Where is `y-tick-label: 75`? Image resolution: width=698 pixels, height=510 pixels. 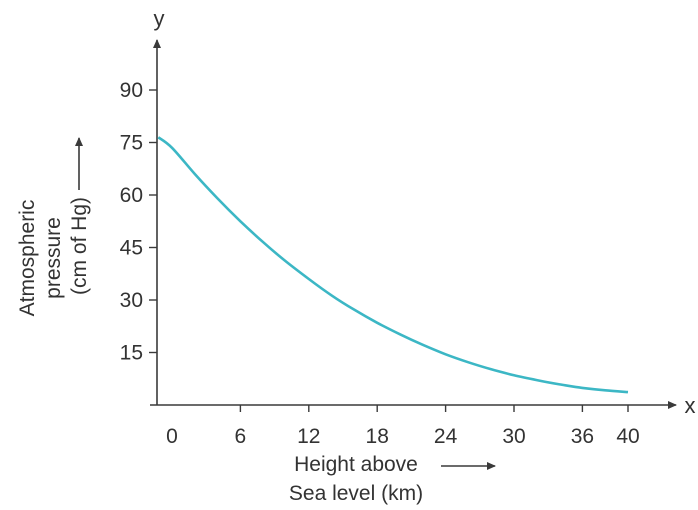
y-tick-label: 75 is located at coordinates (131, 143).